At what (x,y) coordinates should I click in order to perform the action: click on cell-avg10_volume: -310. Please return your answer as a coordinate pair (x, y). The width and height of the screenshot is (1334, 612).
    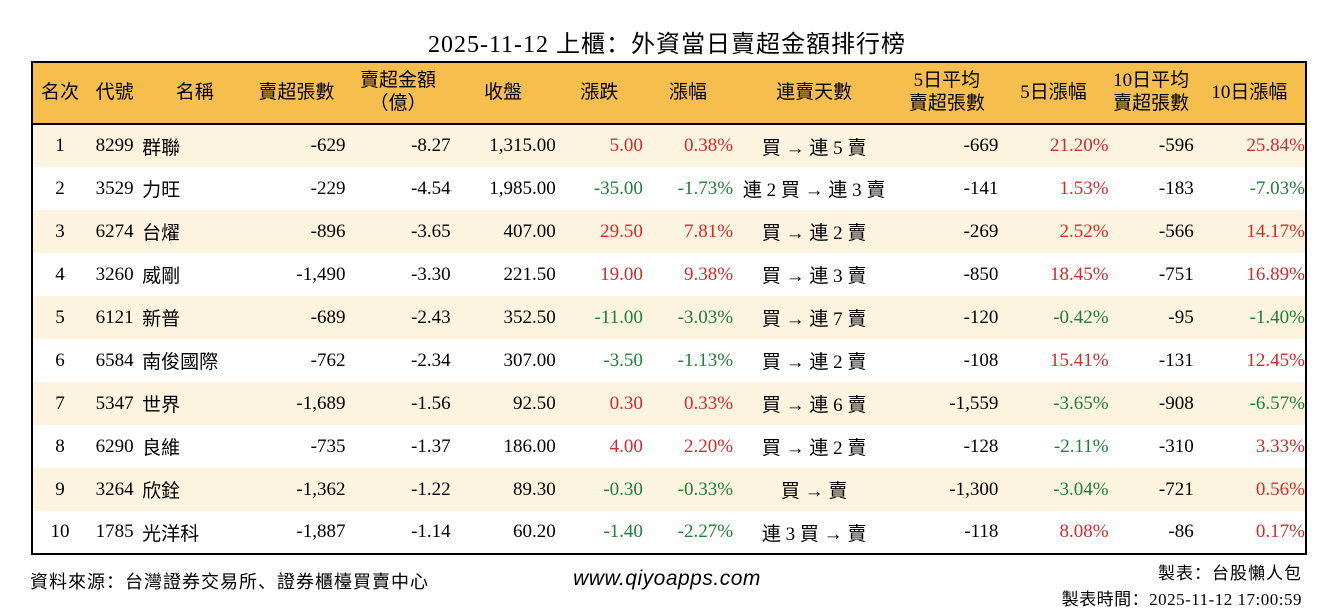
    Looking at the image, I should click on (1176, 446).